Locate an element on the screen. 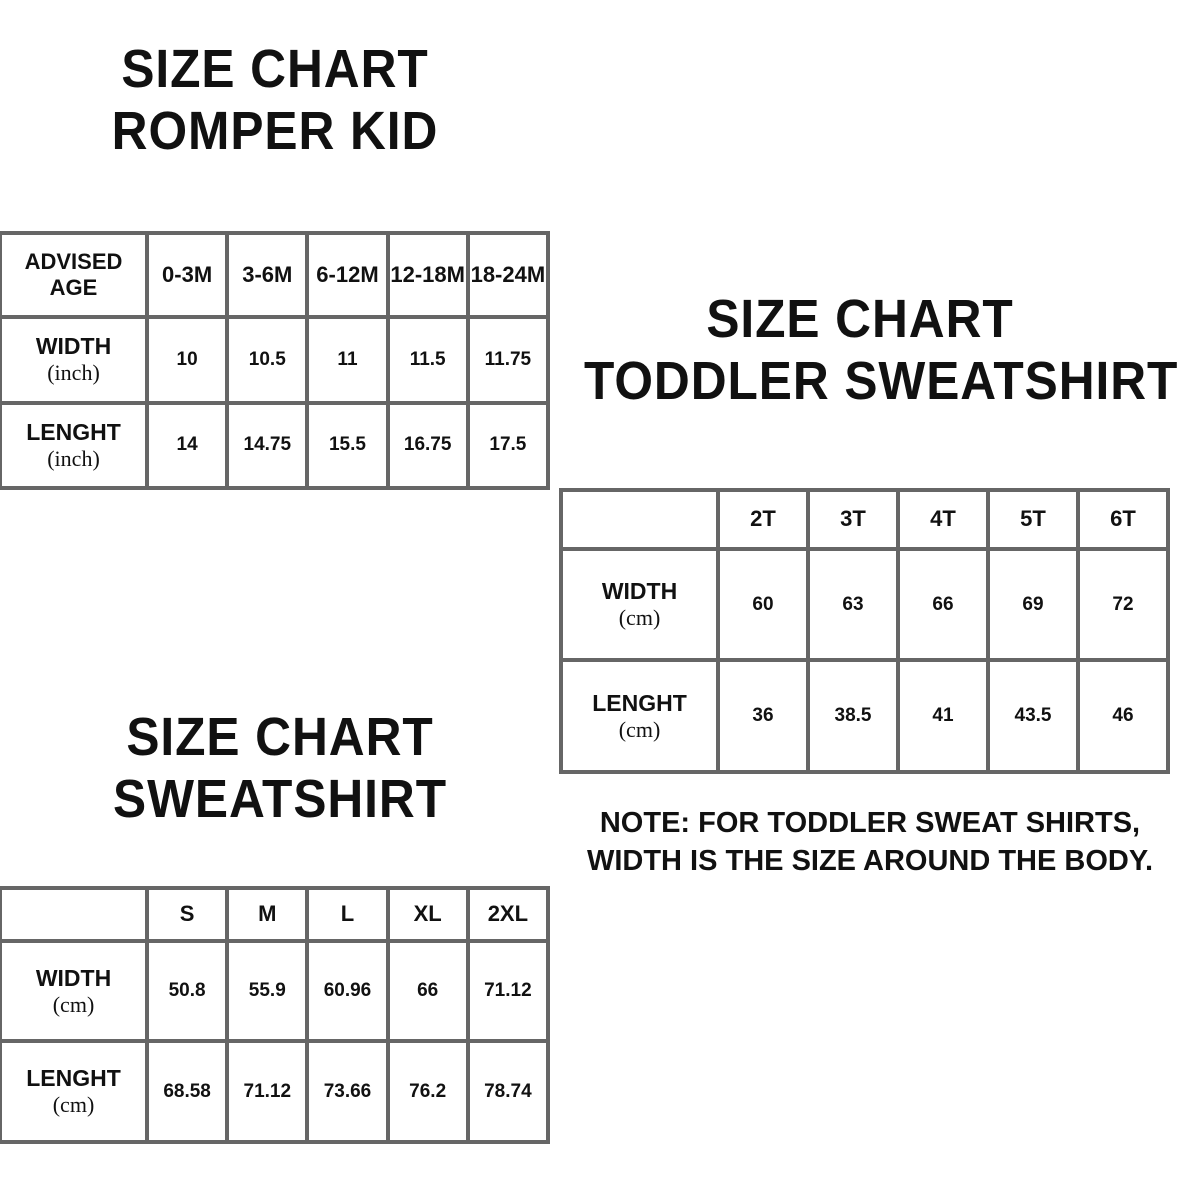  header-row: S M L XL 2XL is located at coordinates (275, 914).